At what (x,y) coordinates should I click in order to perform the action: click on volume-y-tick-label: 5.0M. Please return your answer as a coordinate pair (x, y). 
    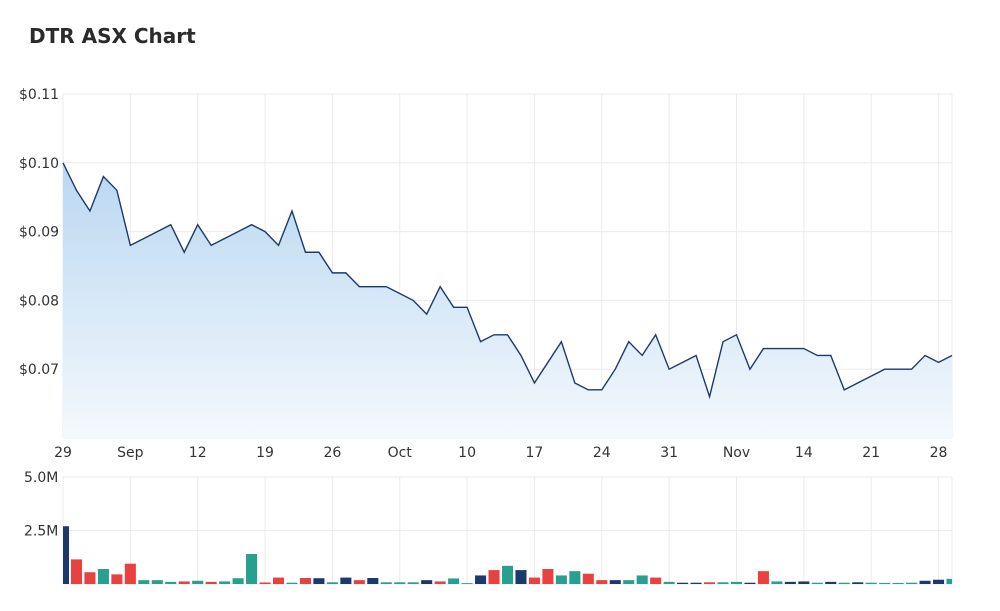
    Looking at the image, I should click on (41, 478).